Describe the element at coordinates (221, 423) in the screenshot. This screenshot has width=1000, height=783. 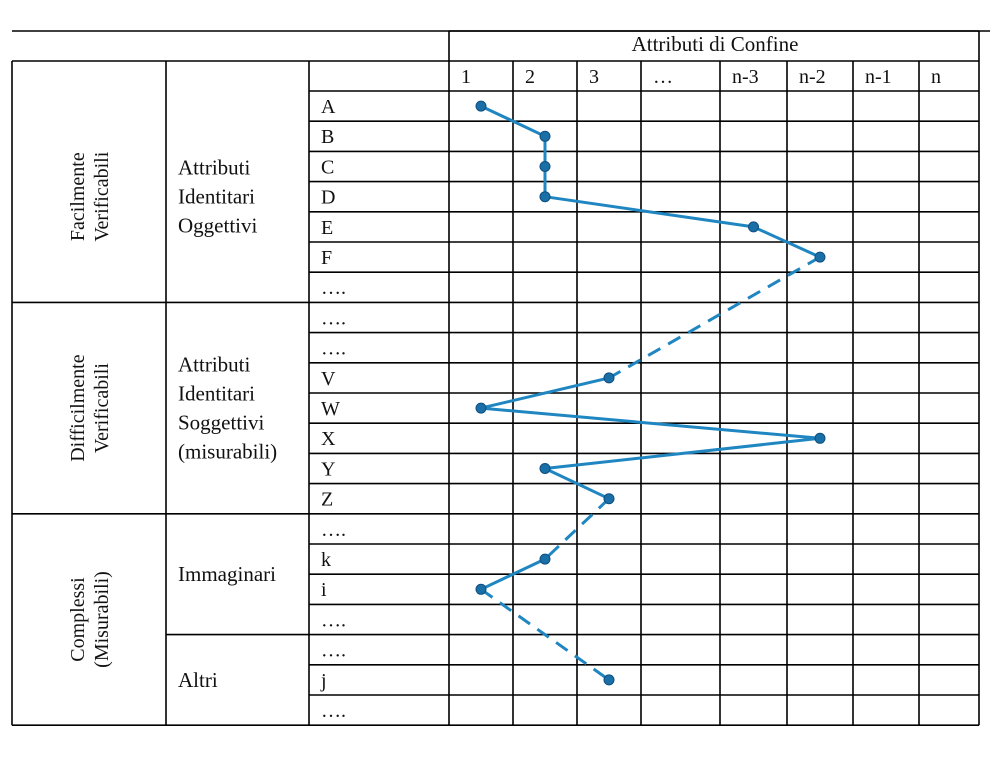
I see `subgroup-label-line: Soggettivi` at that location.